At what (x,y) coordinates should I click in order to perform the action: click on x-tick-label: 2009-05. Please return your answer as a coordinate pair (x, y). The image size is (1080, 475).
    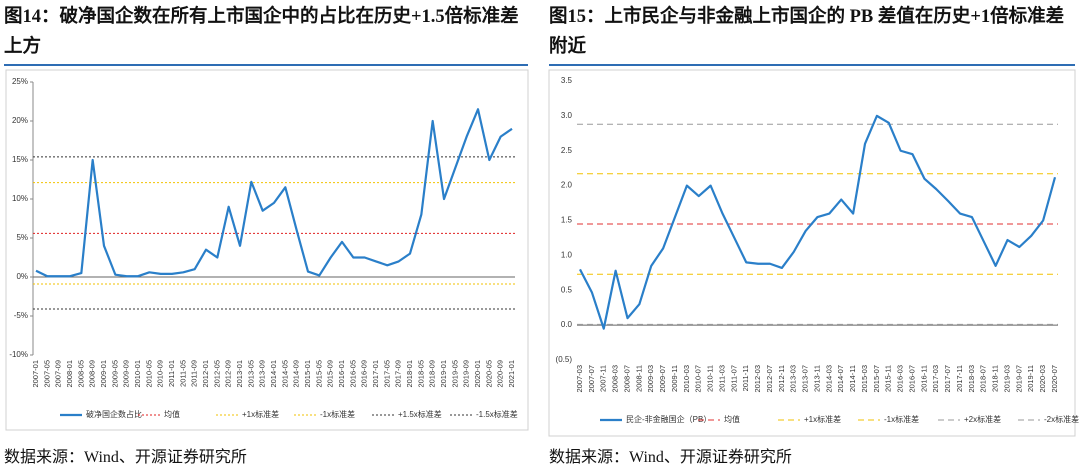
    Looking at the image, I should click on (114, 374).